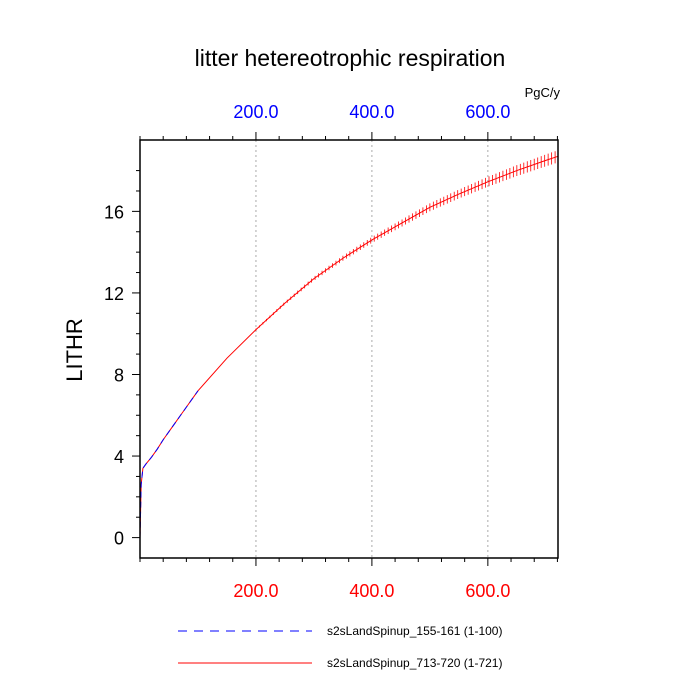  What do you see at coordinates (114, 212) in the screenshot?
I see `y-tick-label: 16` at bounding box center [114, 212].